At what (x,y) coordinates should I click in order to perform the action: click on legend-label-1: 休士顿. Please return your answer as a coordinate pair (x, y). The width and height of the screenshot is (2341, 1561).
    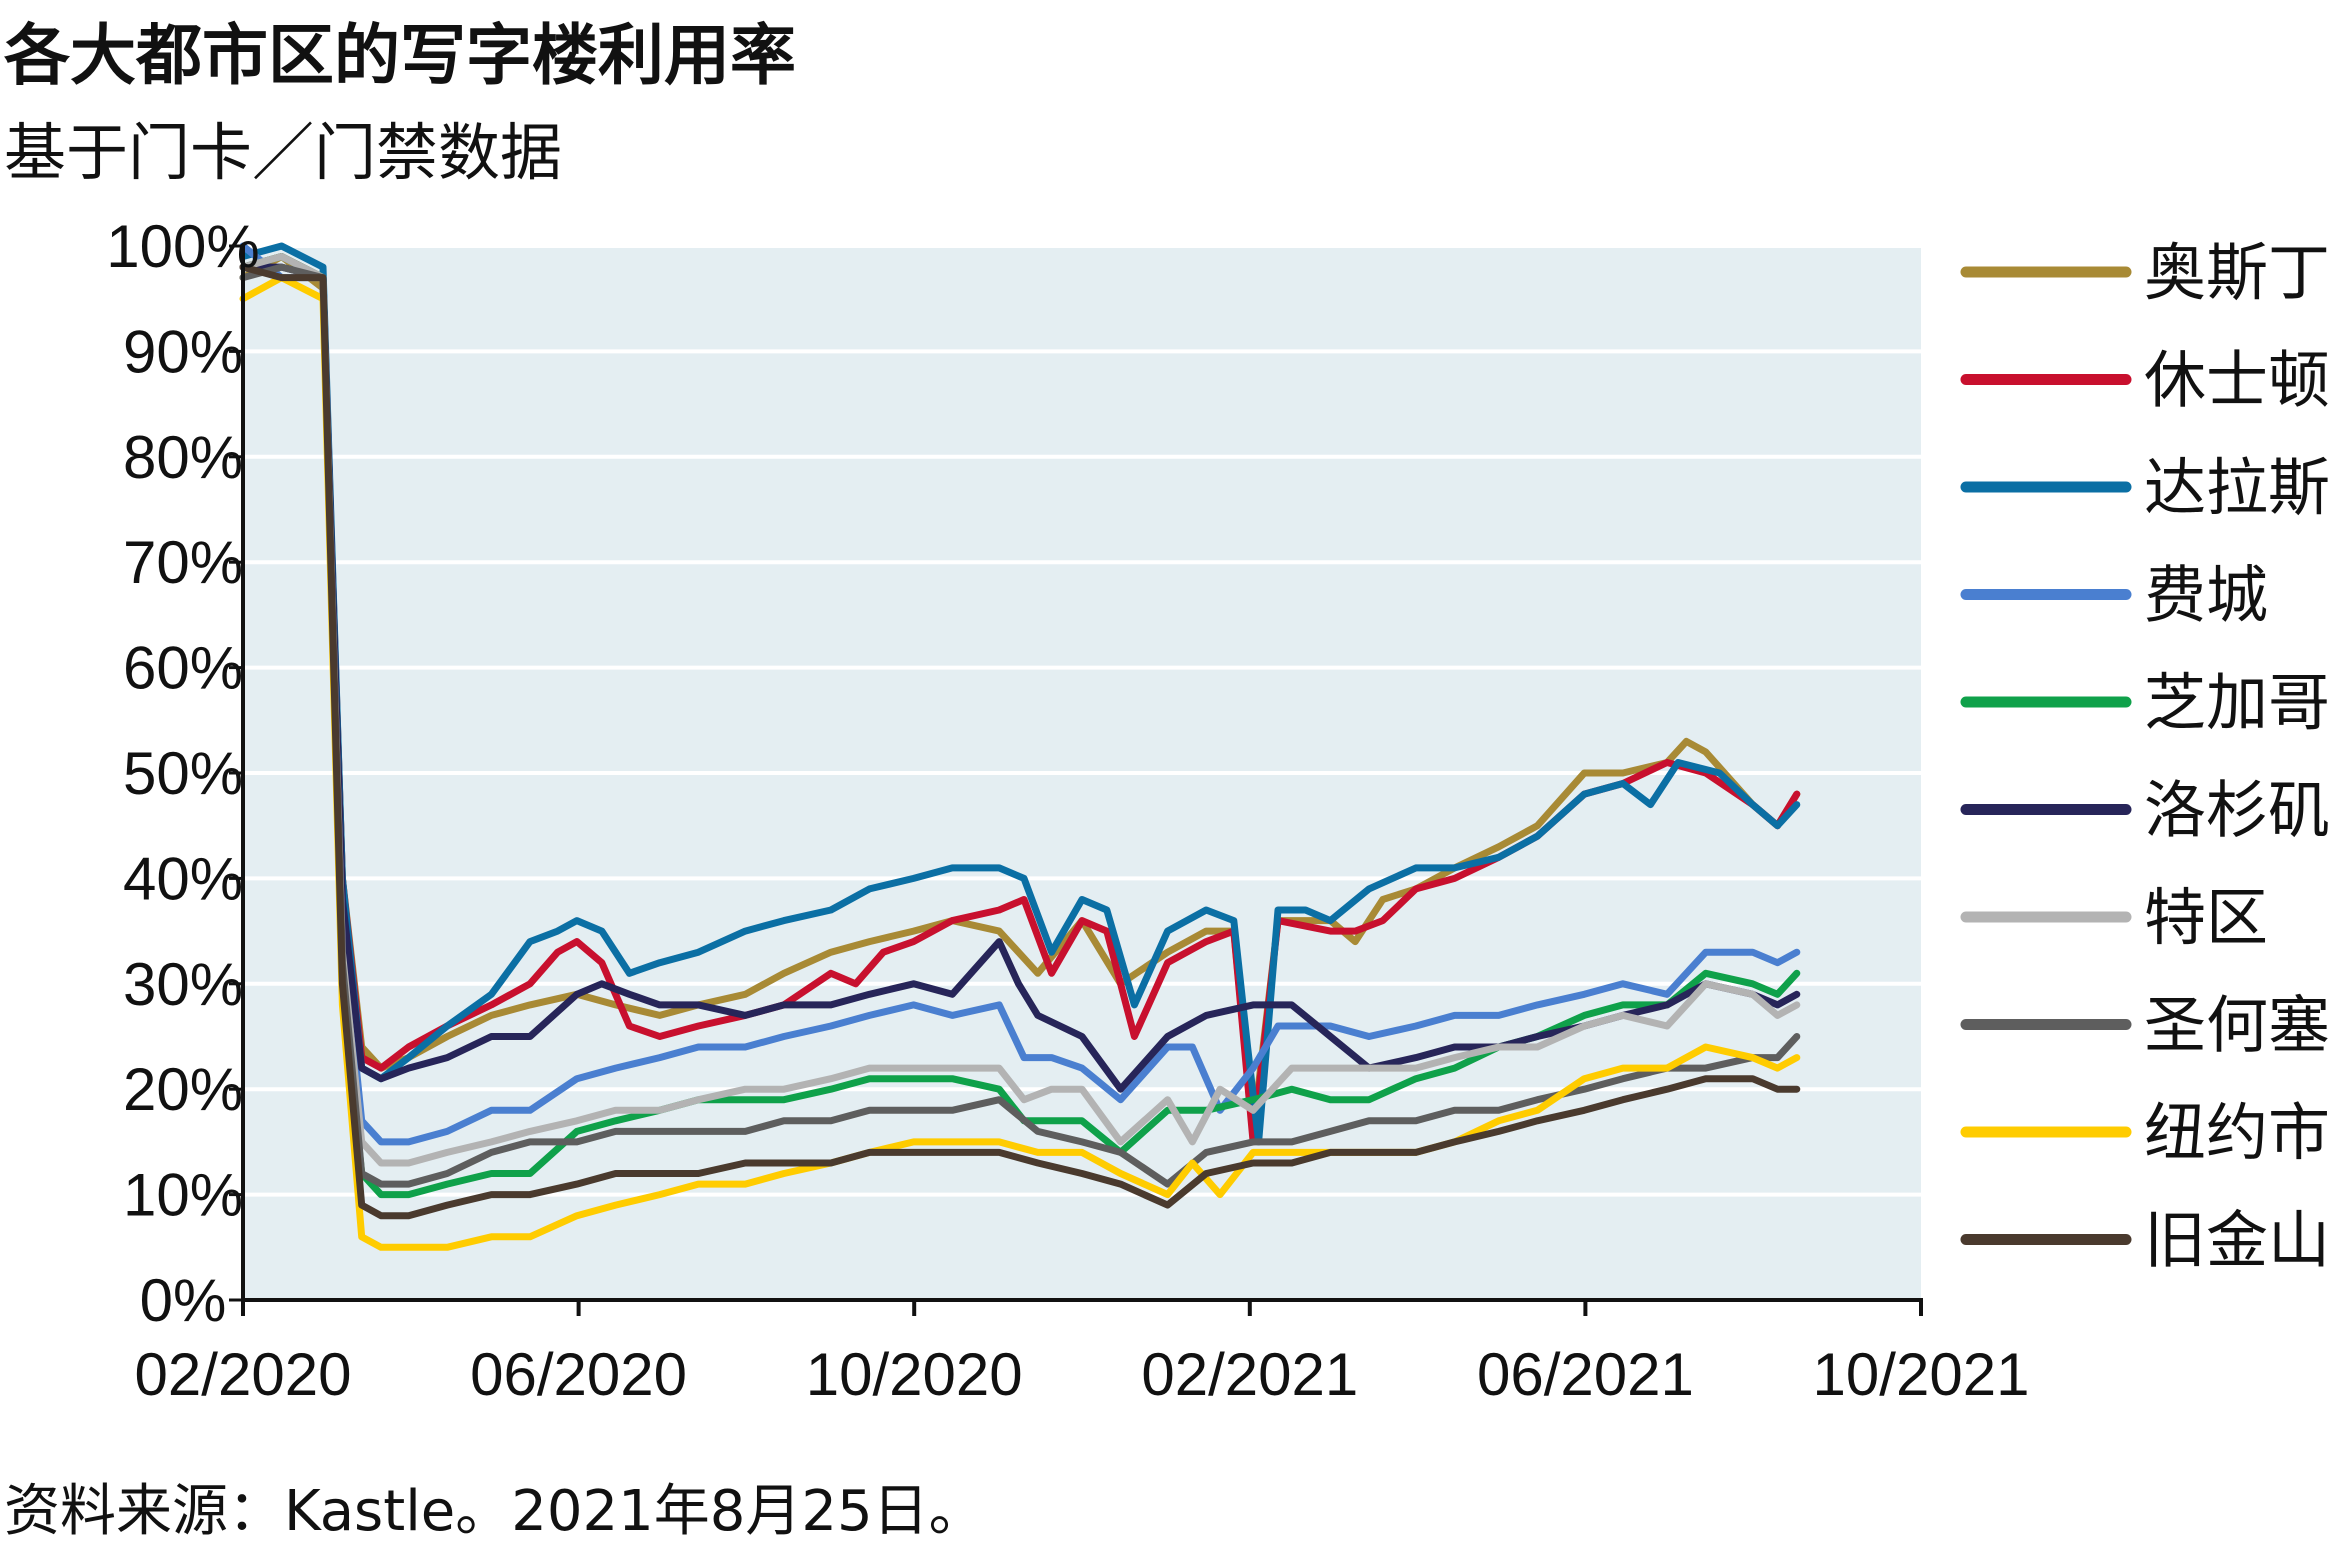
    Looking at the image, I should click on (2237, 380).